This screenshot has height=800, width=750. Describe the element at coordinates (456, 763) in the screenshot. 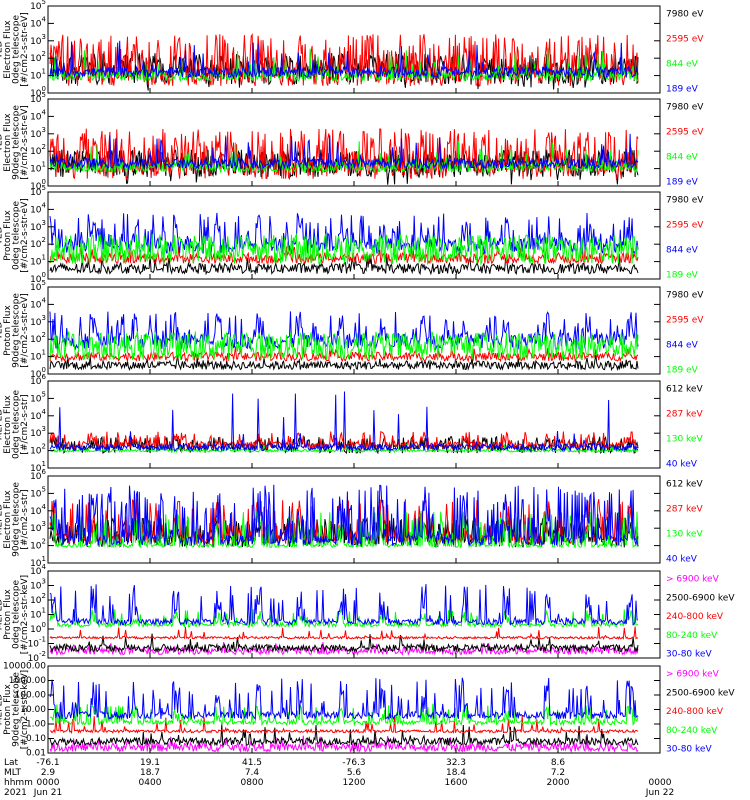

I see `axis-row-value: 32.3` at that location.